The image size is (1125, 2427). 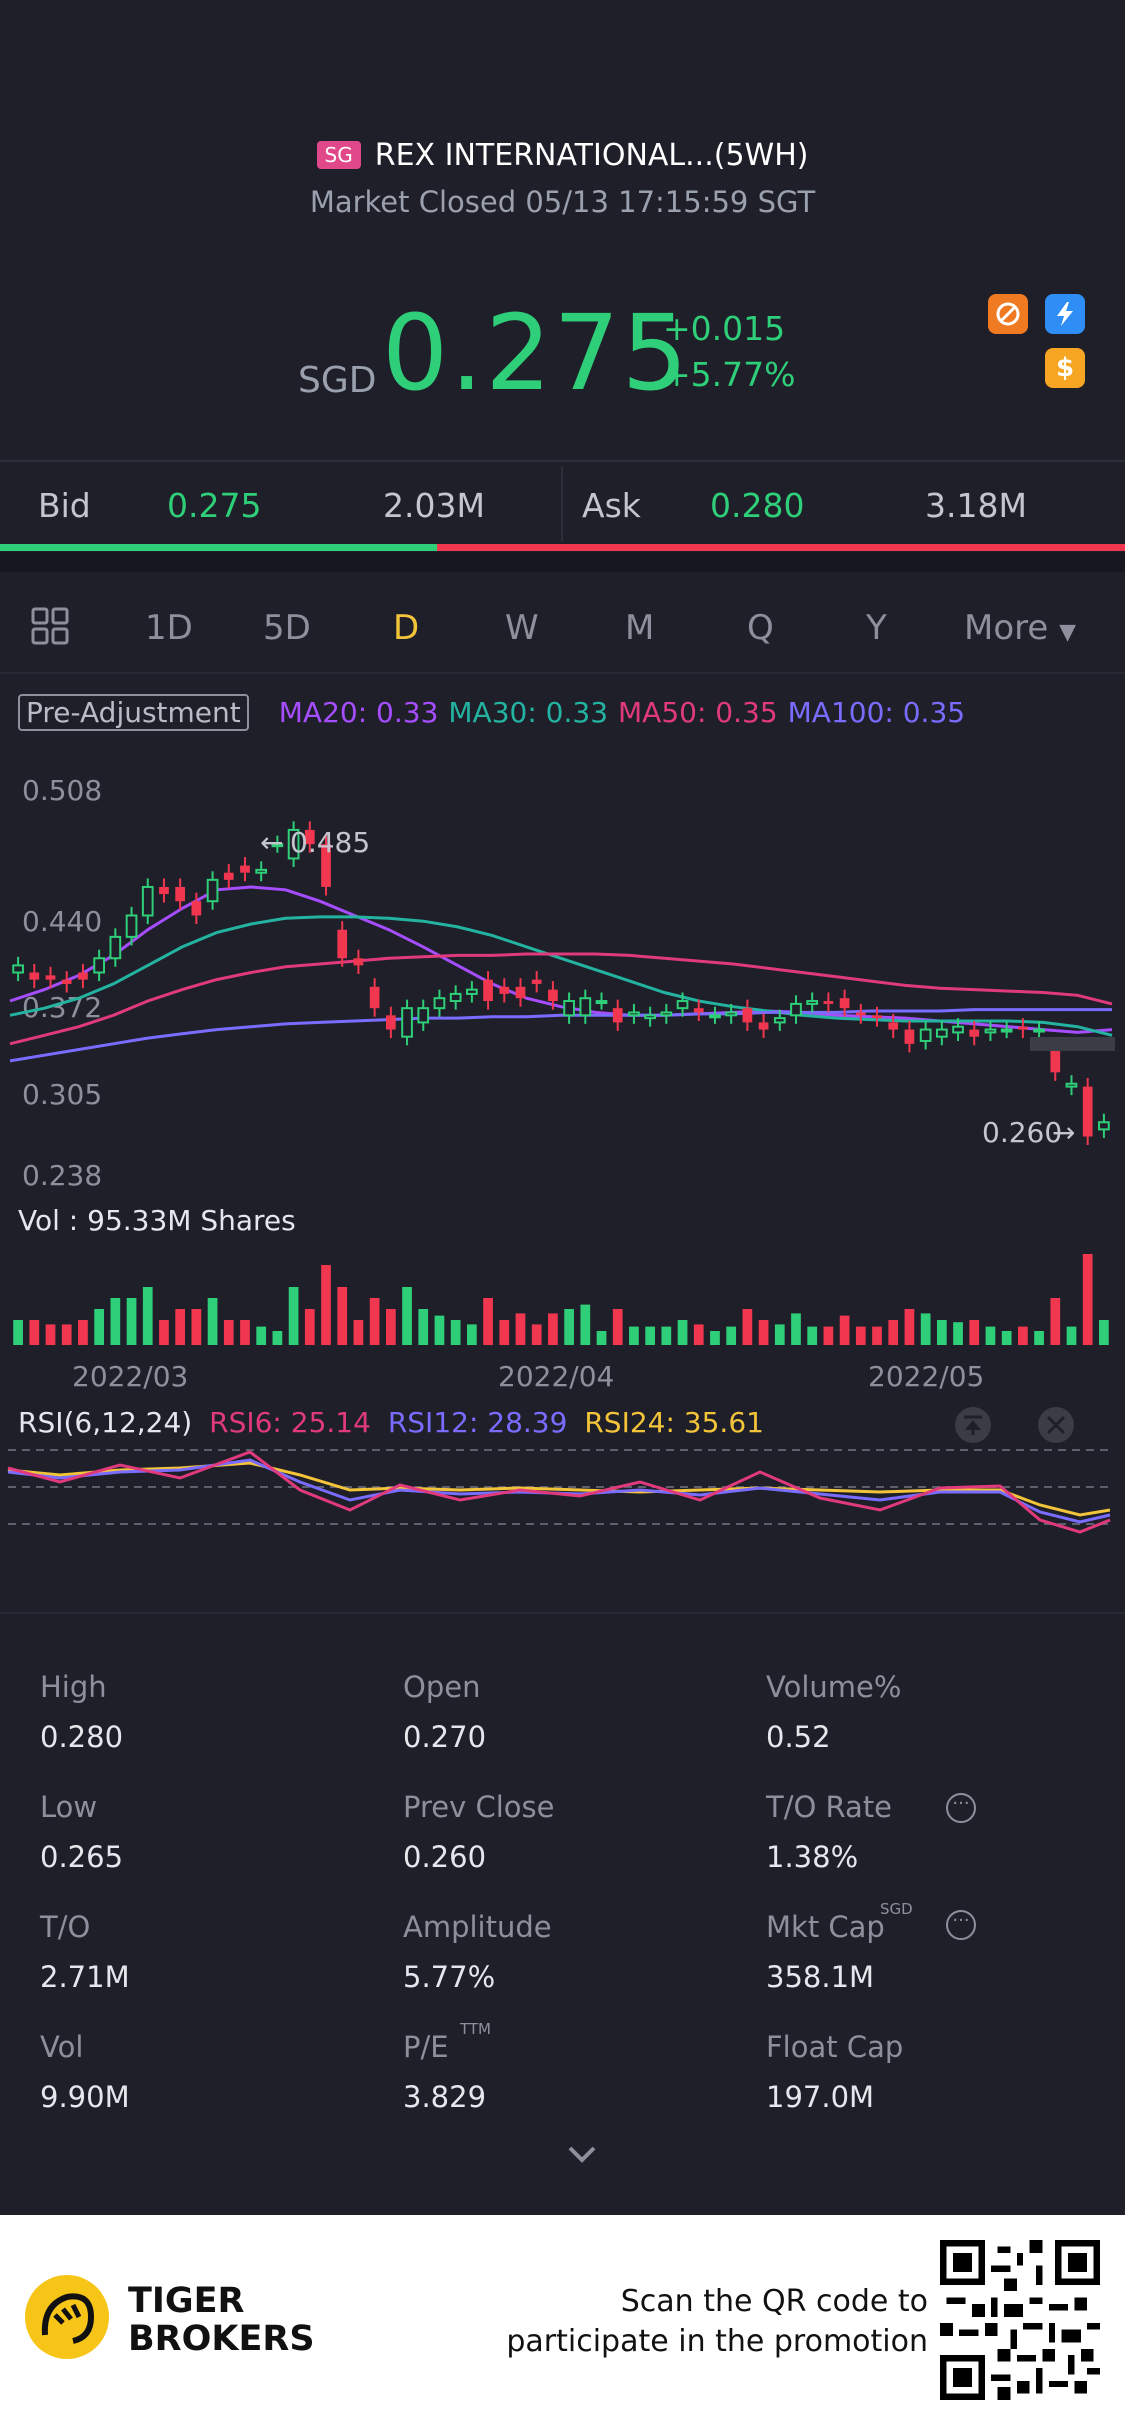 What do you see at coordinates (876, 628) in the screenshot?
I see `tab-yearly: Y` at bounding box center [876, 628].